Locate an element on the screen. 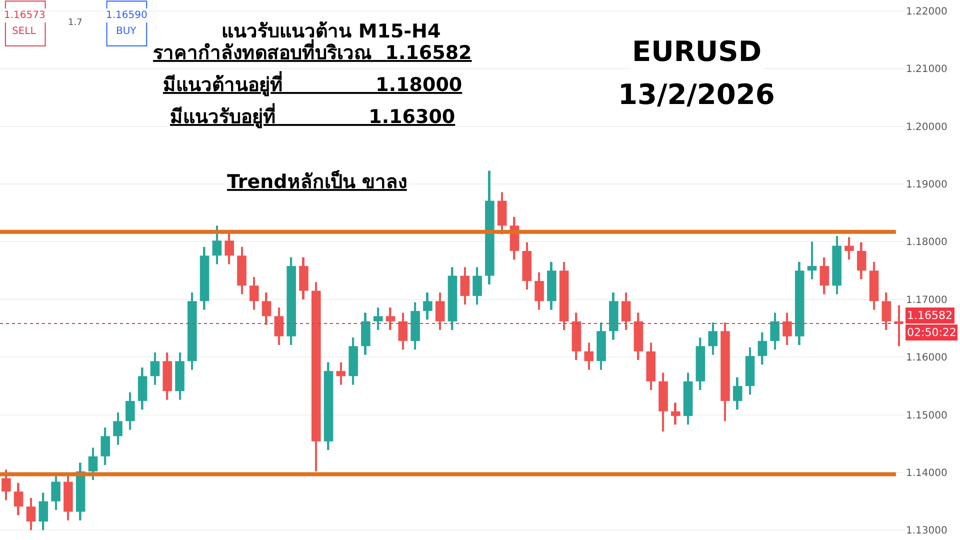 The image size is (960, 540). annotation: BUY is located at coordinates (127, 31).